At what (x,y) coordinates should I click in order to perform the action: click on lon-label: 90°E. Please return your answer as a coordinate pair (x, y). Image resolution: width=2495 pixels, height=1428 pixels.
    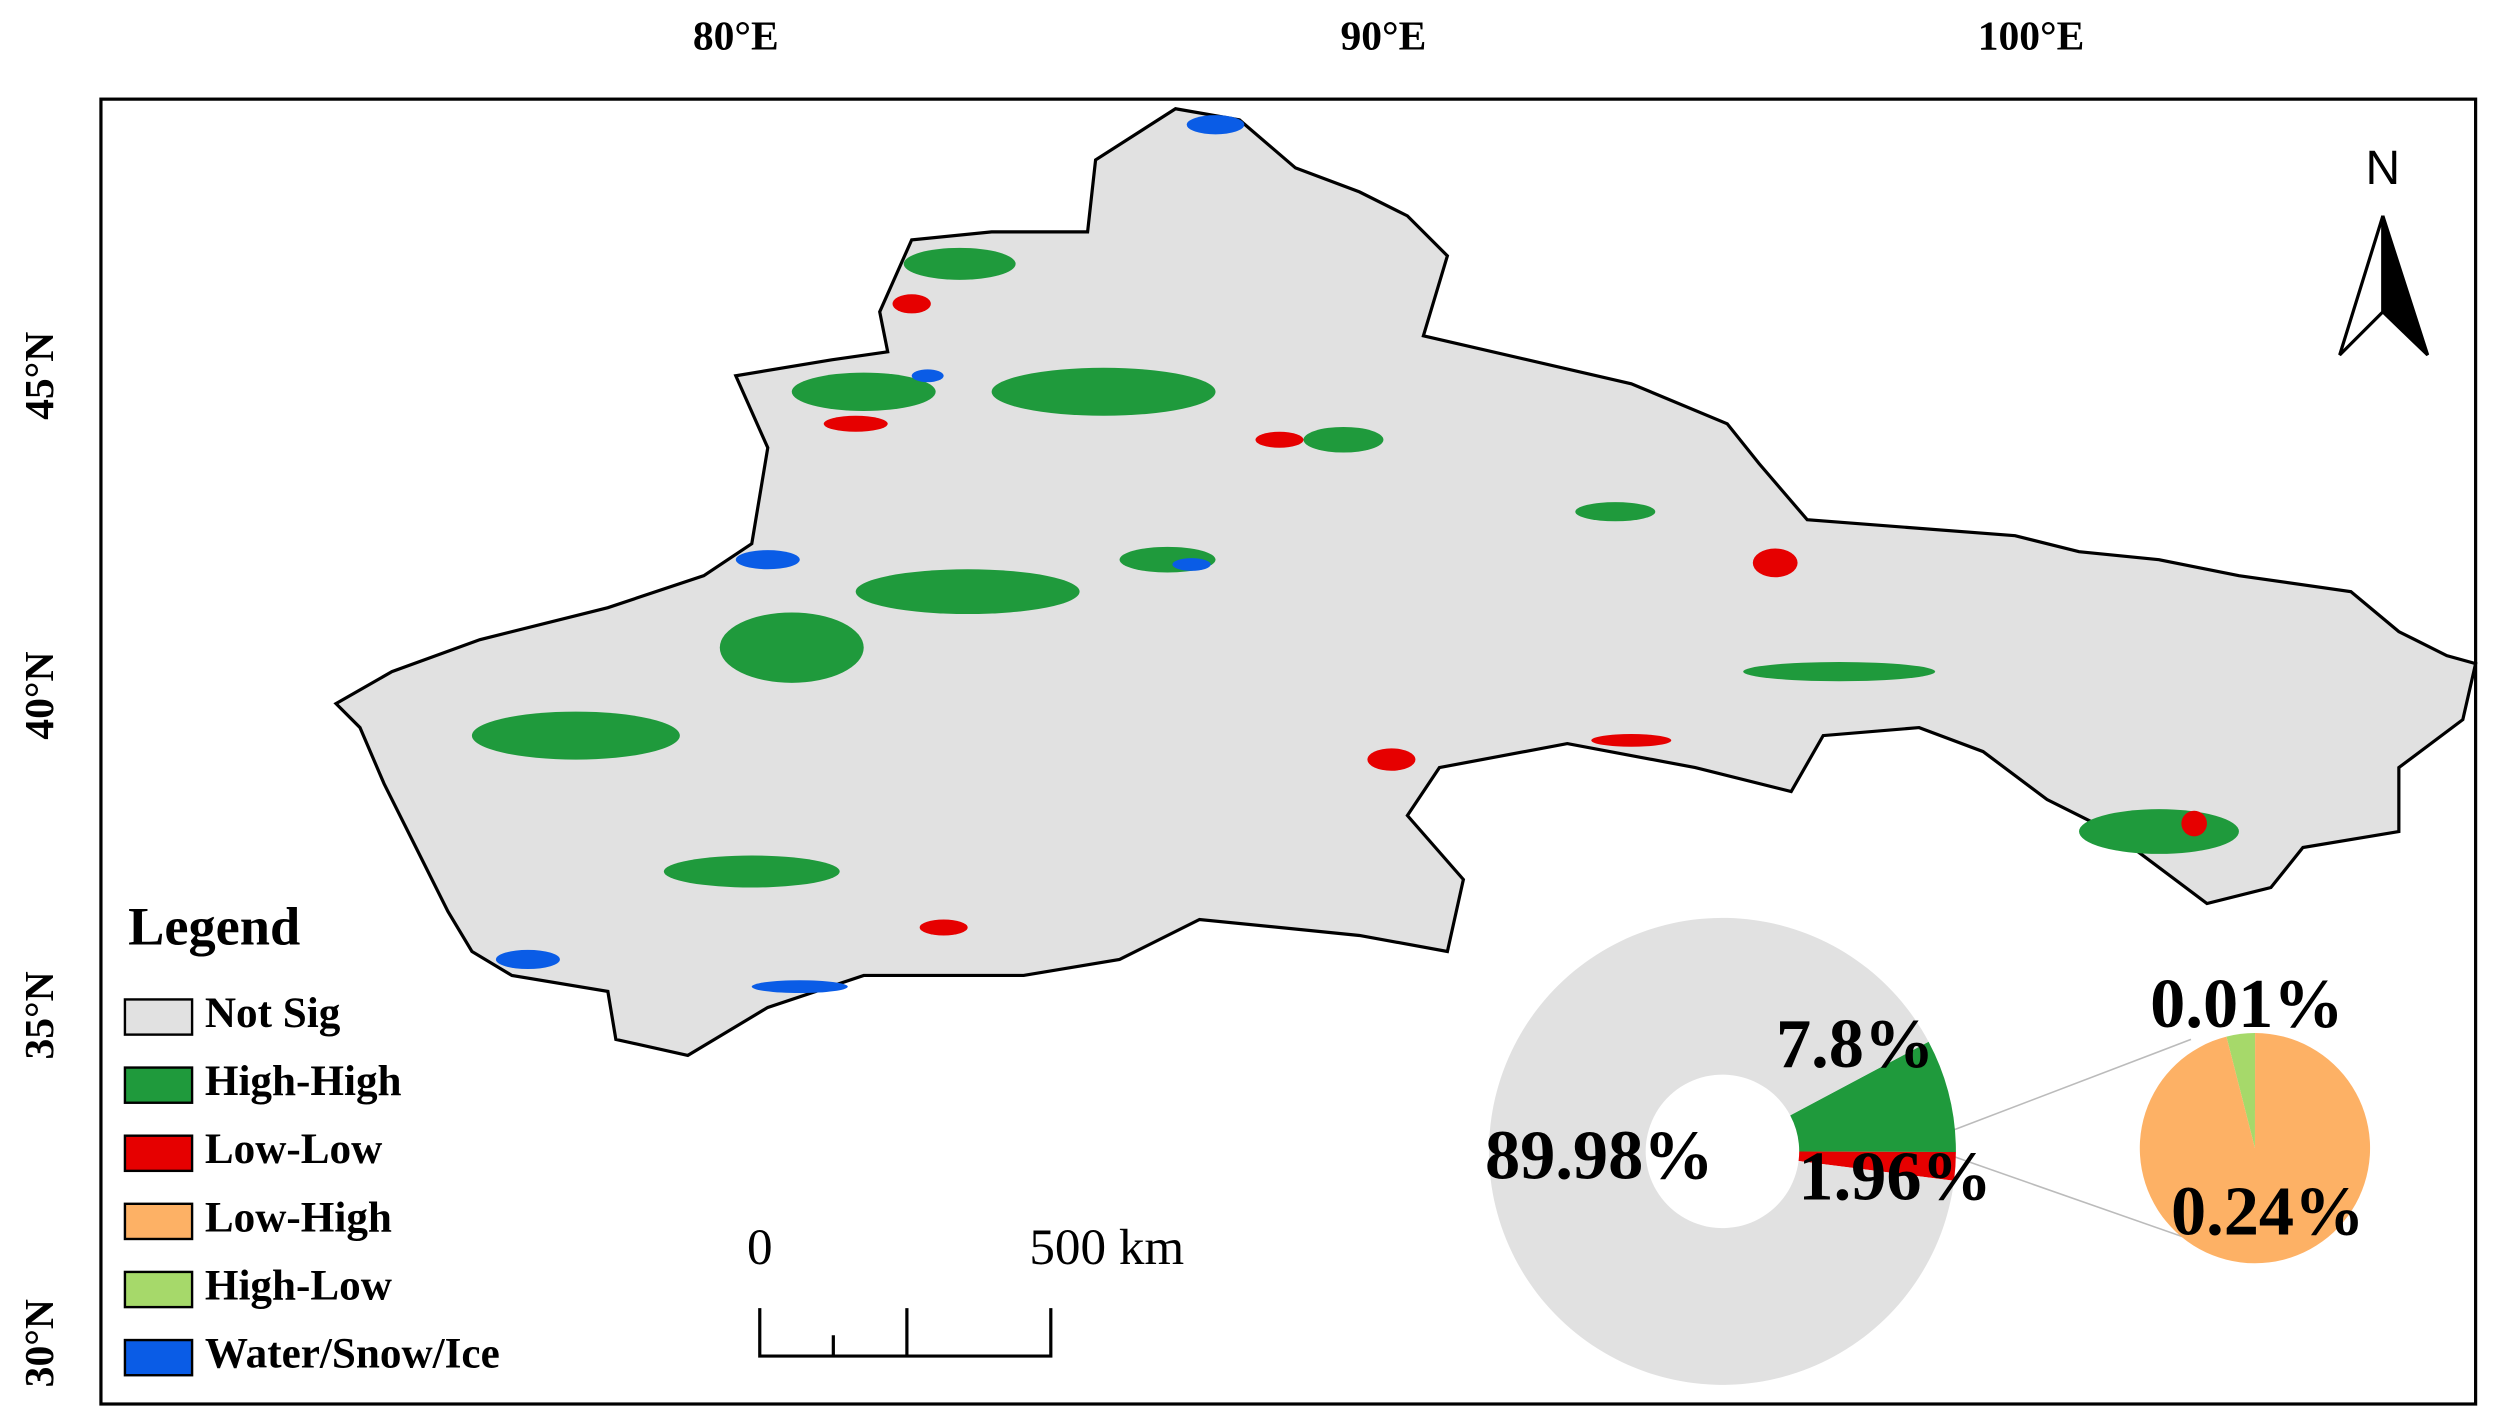
    Looking at the image, I should click on (1383, 36).